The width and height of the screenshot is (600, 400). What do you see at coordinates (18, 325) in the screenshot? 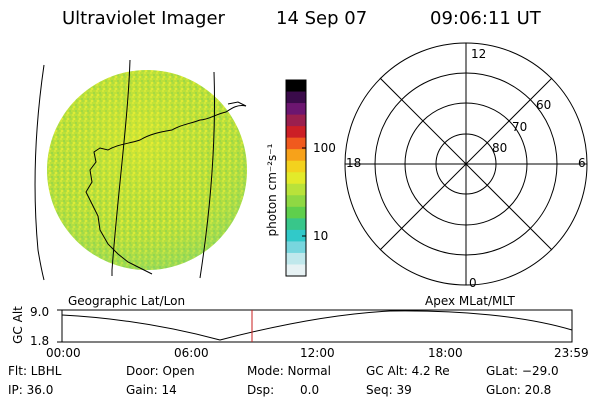
I see `gc-alt-axis-label: GC Alt` at bounding box center [18, 325].